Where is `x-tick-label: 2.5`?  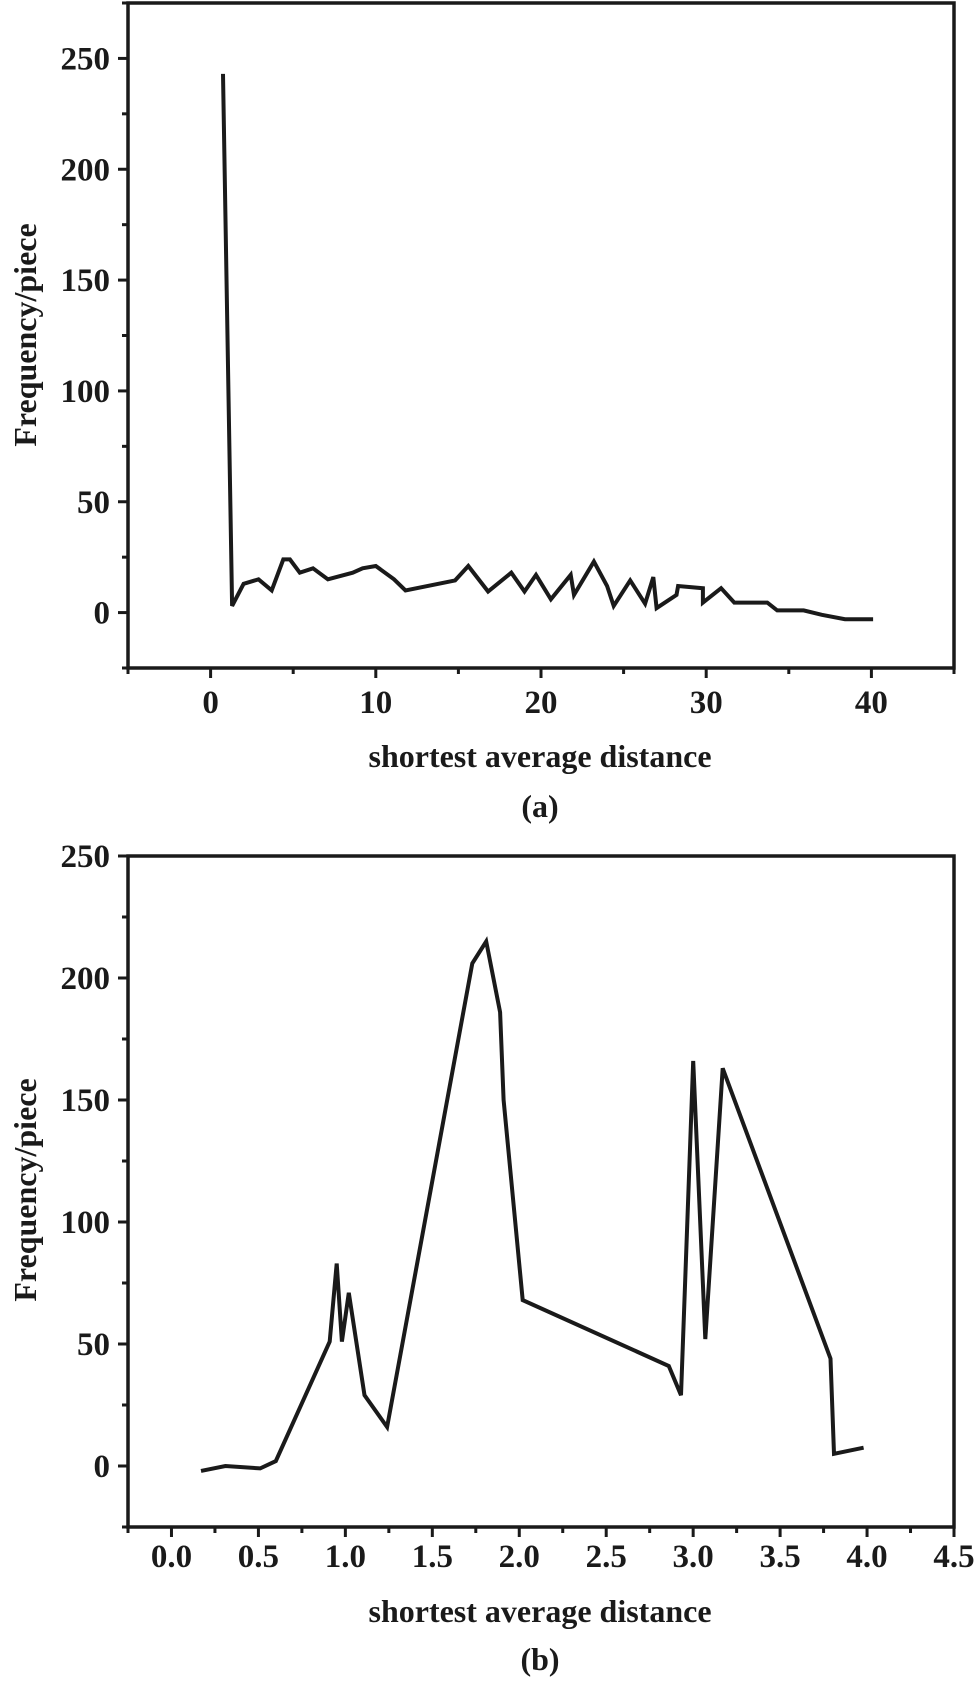 x-tick-label: 2.5 is located at coordinates (606, 1557).